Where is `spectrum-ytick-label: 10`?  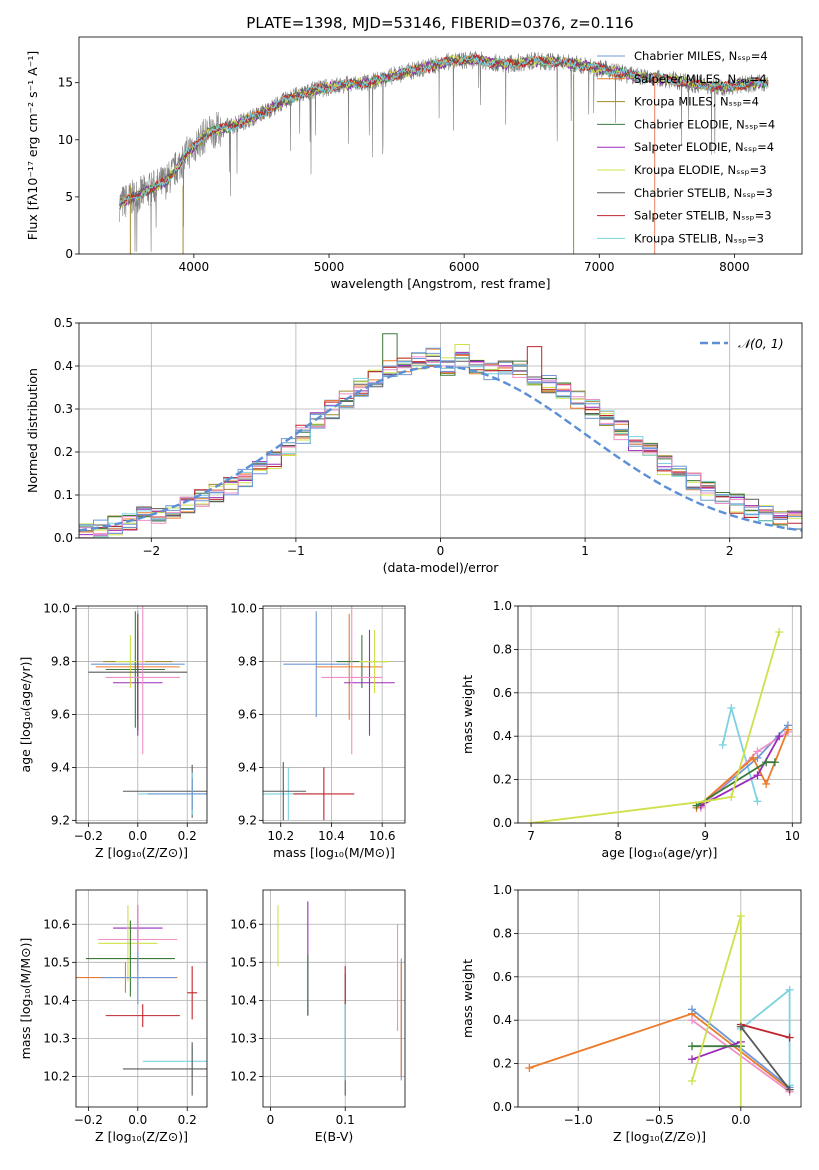 spectrum-ytick-label: 10 is located at coordinates (65, 140).